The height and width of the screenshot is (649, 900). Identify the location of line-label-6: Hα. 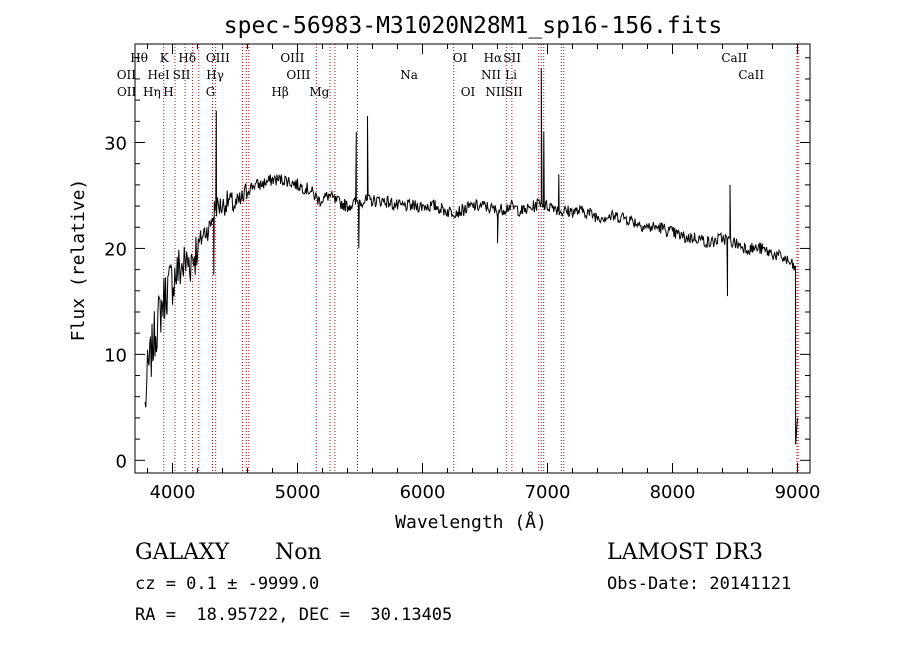
(493, 58).